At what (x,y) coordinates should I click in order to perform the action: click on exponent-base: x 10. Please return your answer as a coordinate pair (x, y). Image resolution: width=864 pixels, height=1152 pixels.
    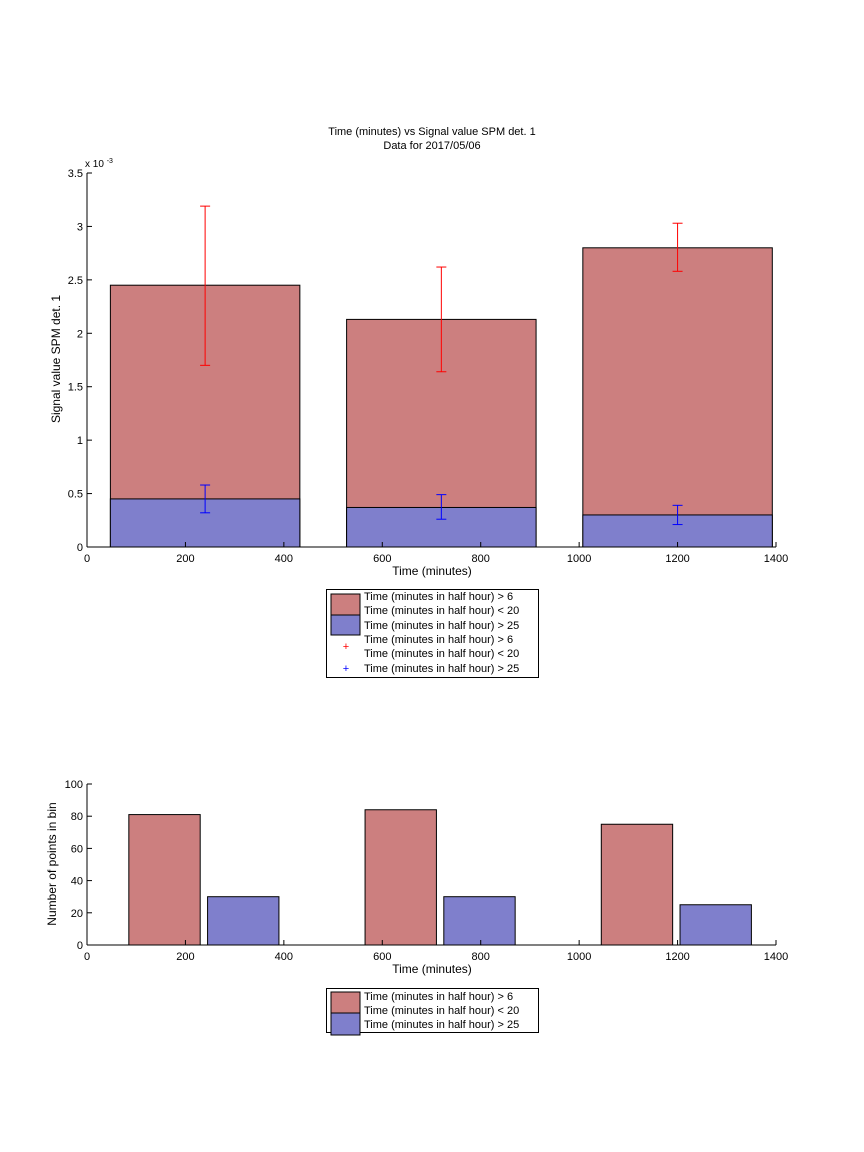
    Looking at the image, I should click on (94, 164).